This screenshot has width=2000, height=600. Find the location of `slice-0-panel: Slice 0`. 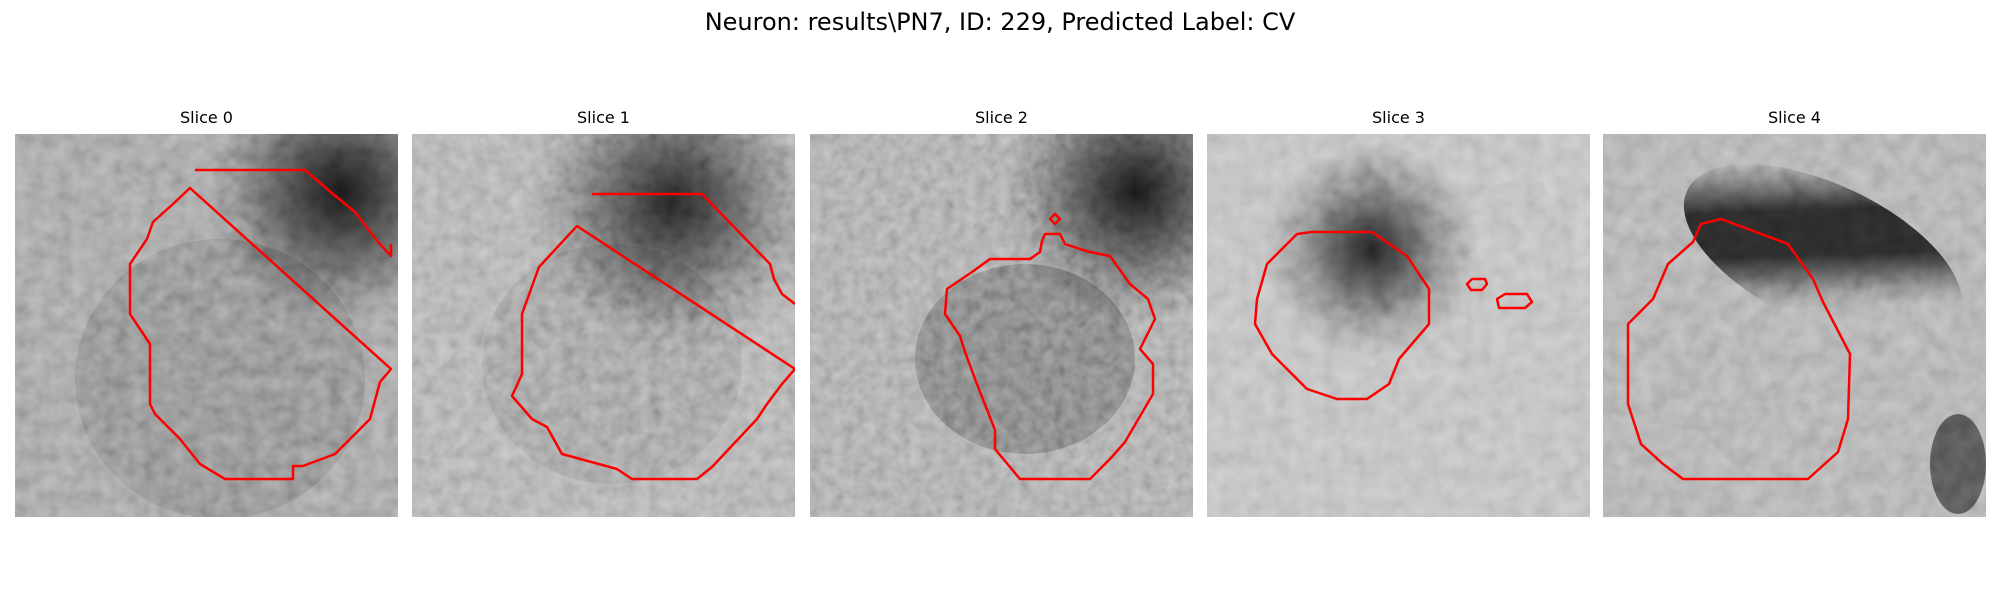

slice-0-panel: Slice 0 is located at coordinates (206, 312).